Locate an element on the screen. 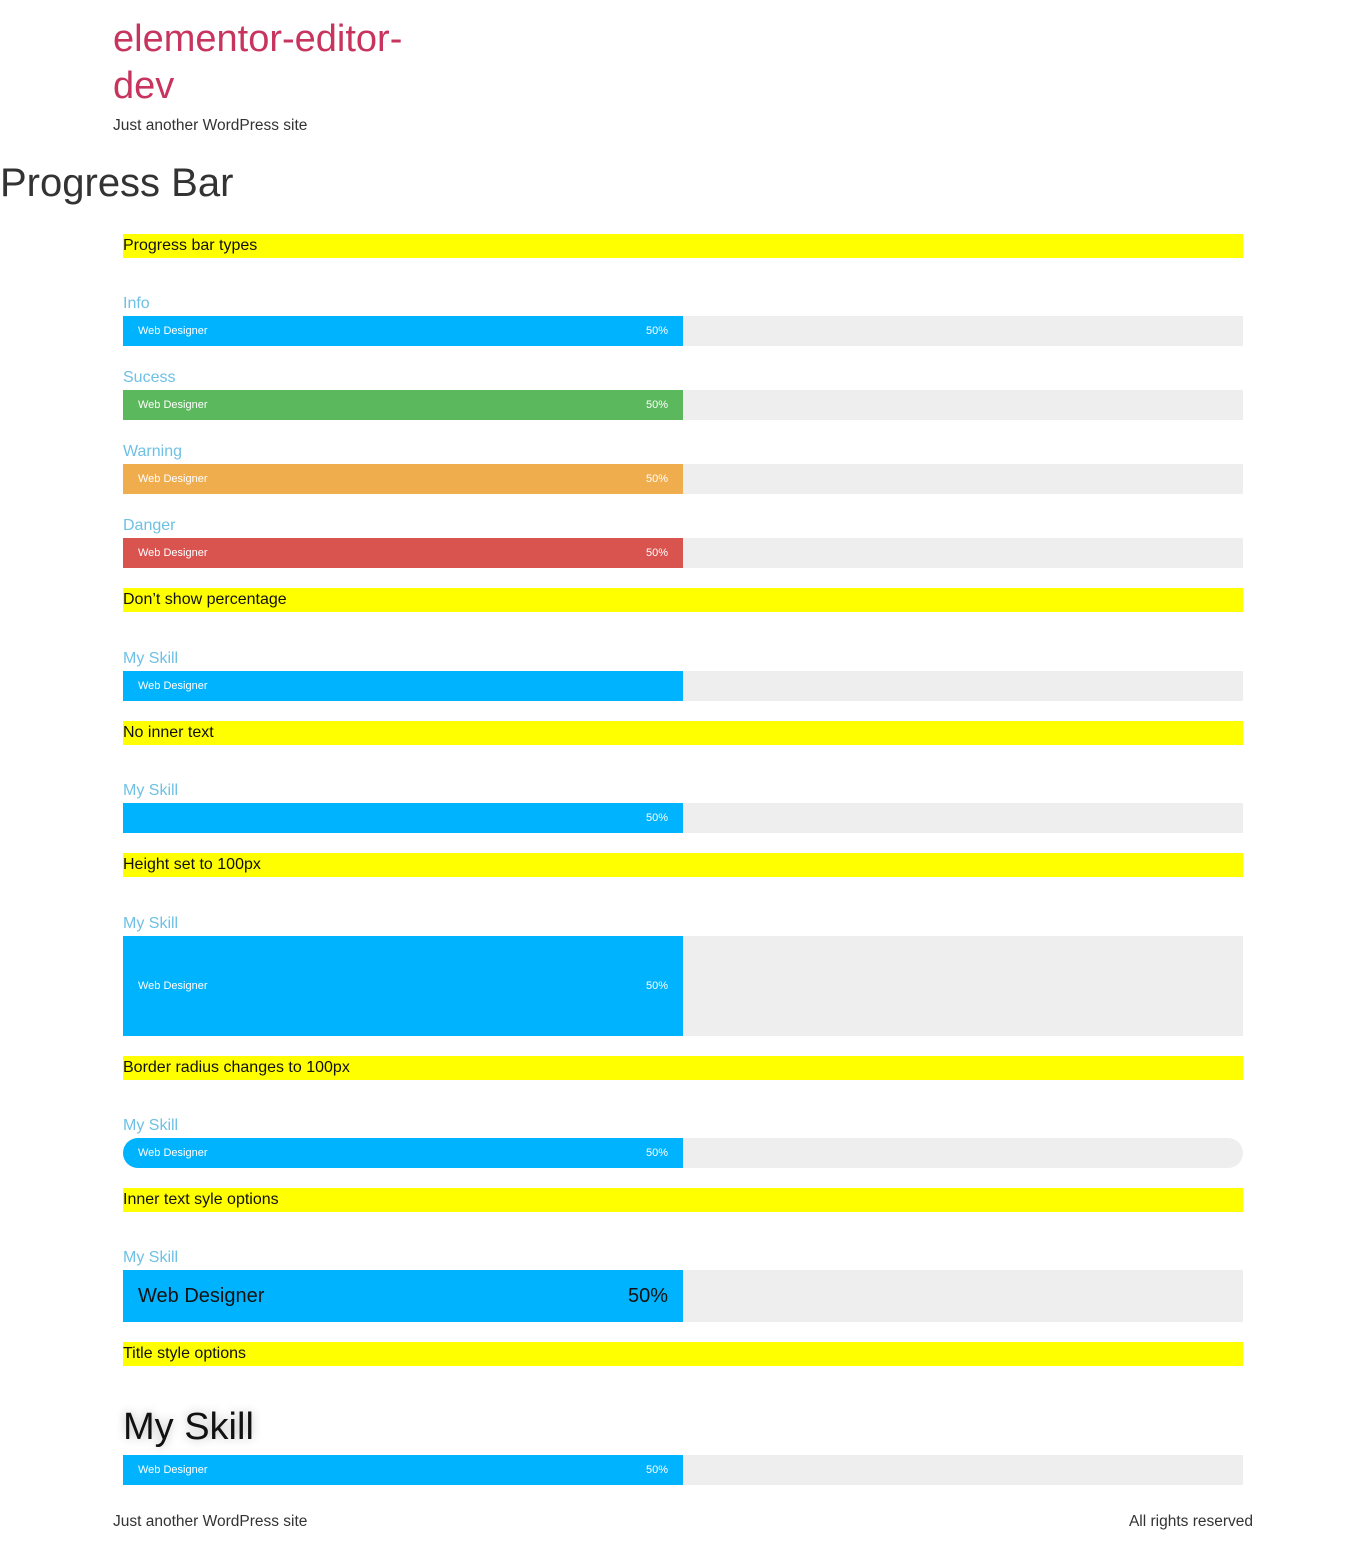 The width and height of the screenshot is (1366, 1551). progress-bar-styled-text: Web Designer 50% is located at coordinates (683, 1296).